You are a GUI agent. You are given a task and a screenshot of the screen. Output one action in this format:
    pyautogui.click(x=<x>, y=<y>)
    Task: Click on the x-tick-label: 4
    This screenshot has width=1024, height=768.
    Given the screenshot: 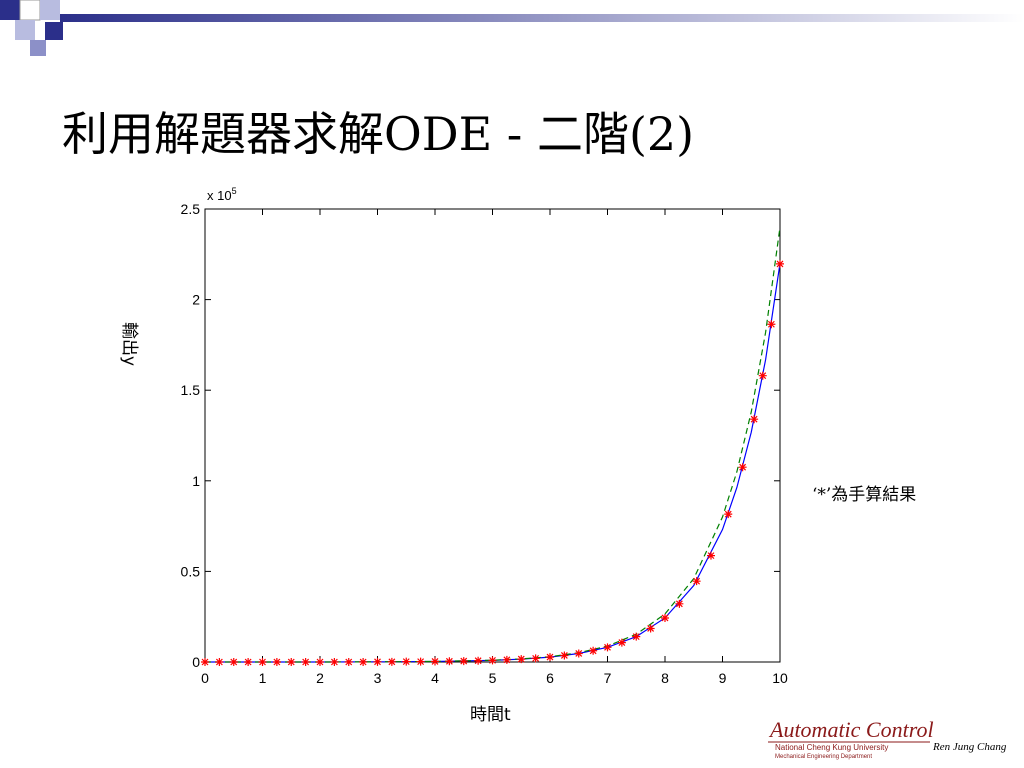 What is the action you would take?
    pyautogui.click(x=435, y=678)
    